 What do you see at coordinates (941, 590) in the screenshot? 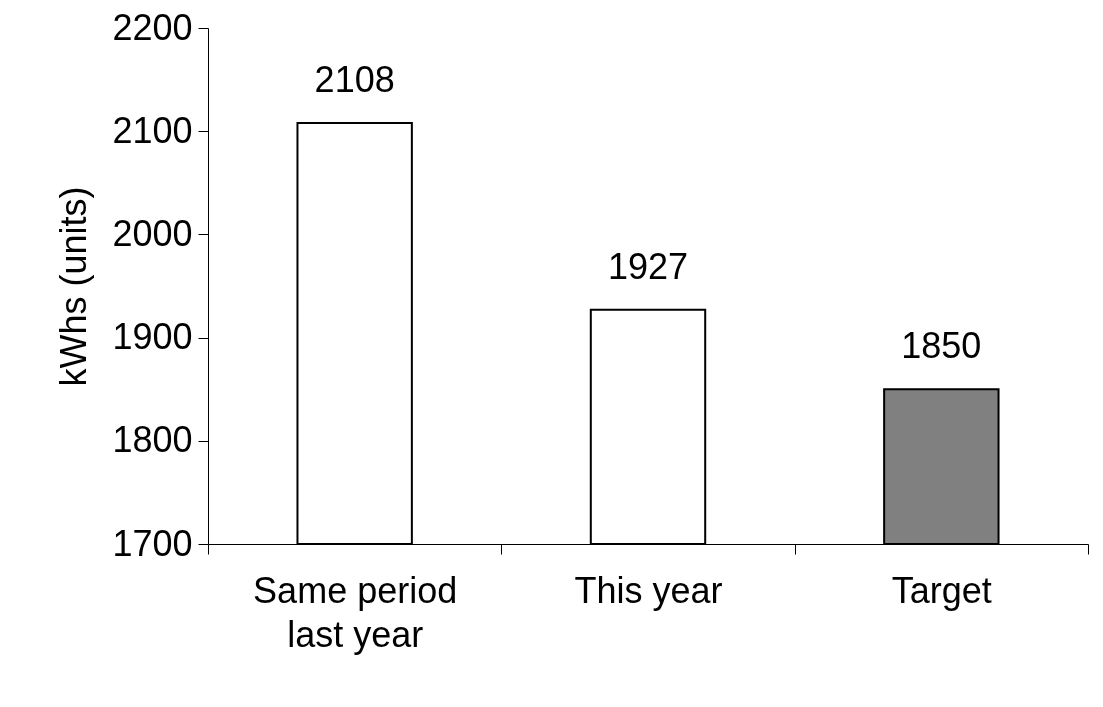
I see `x-tick-label: Target` at bounding box center [941, 590].